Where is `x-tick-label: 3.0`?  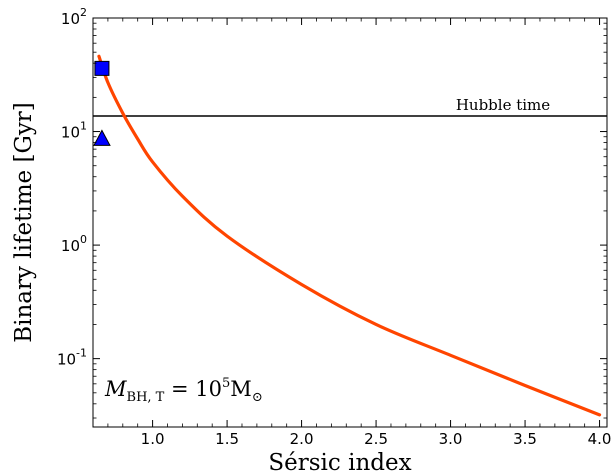
x-tick-label: 3.0 is located at coordinates (451, 439).